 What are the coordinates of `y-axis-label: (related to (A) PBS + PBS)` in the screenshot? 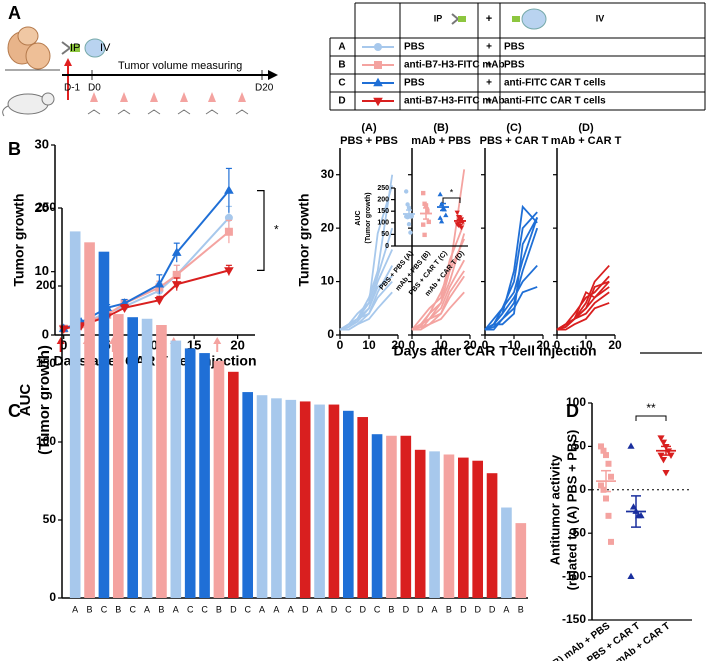 It's located at (571, 510).